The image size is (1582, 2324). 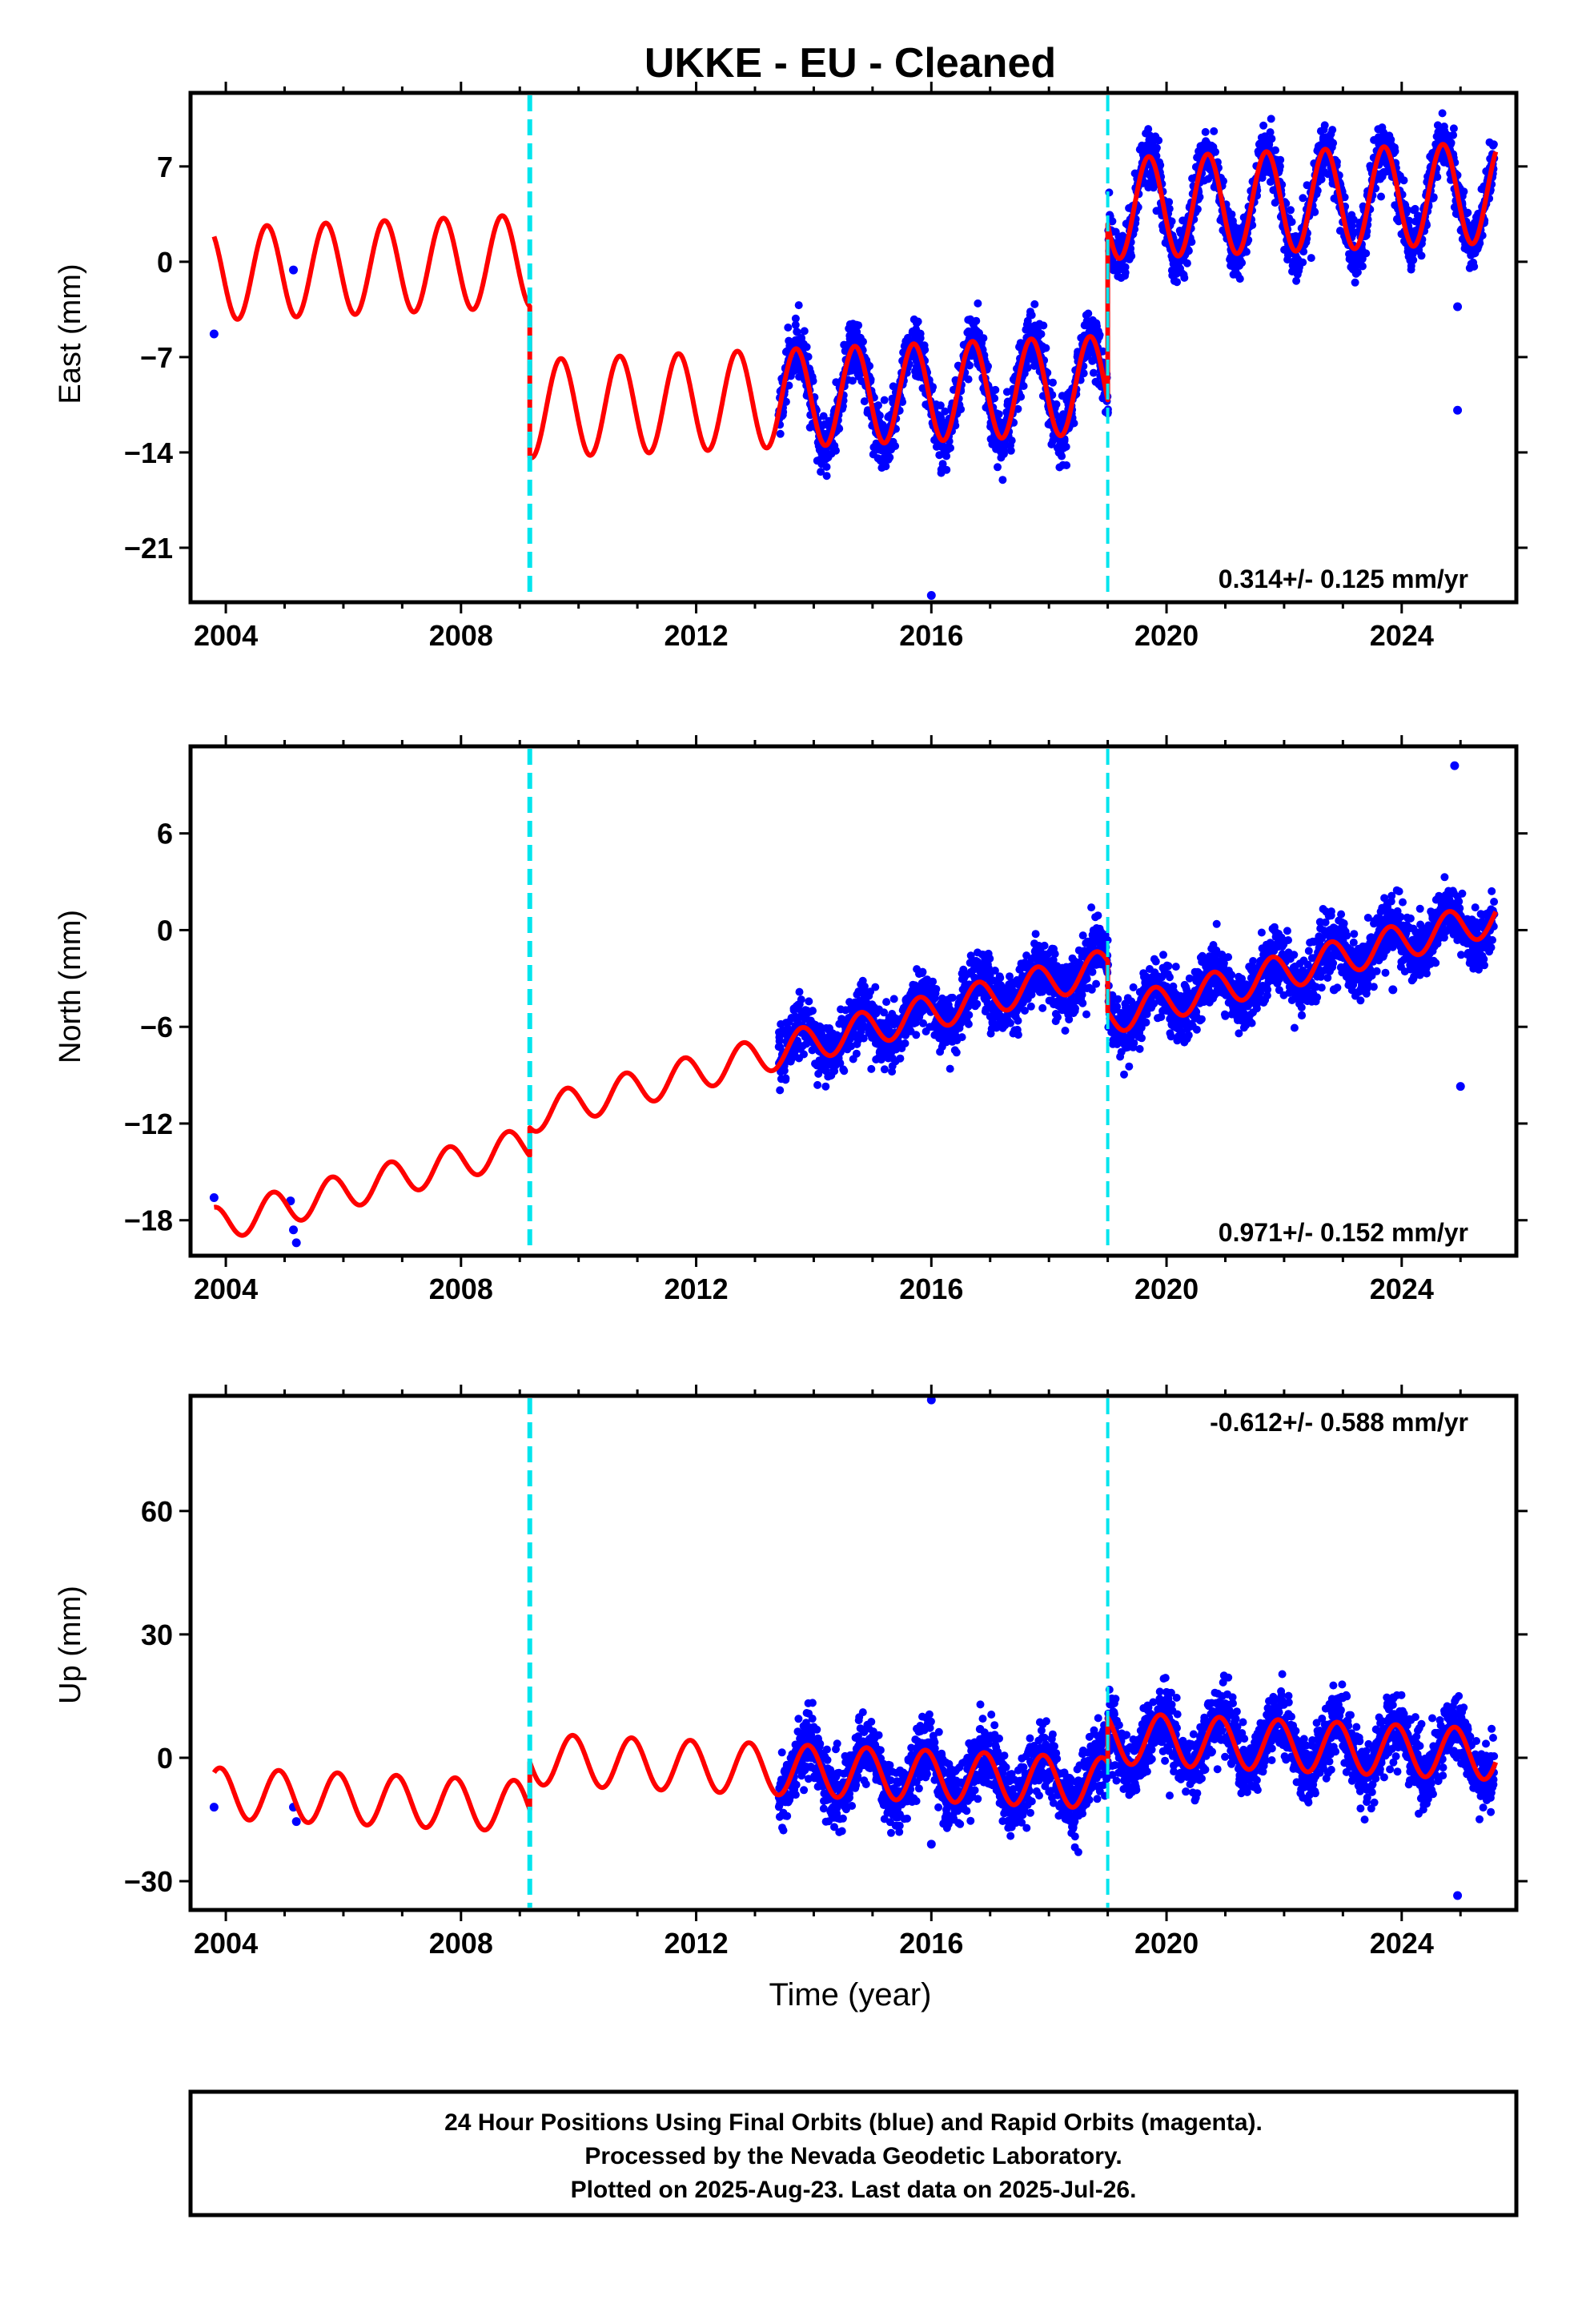 What do you see at coordinates (165, 167) in the screenshot?
I see `east-y-tick-label: 7` at bounding box center [165, 167].